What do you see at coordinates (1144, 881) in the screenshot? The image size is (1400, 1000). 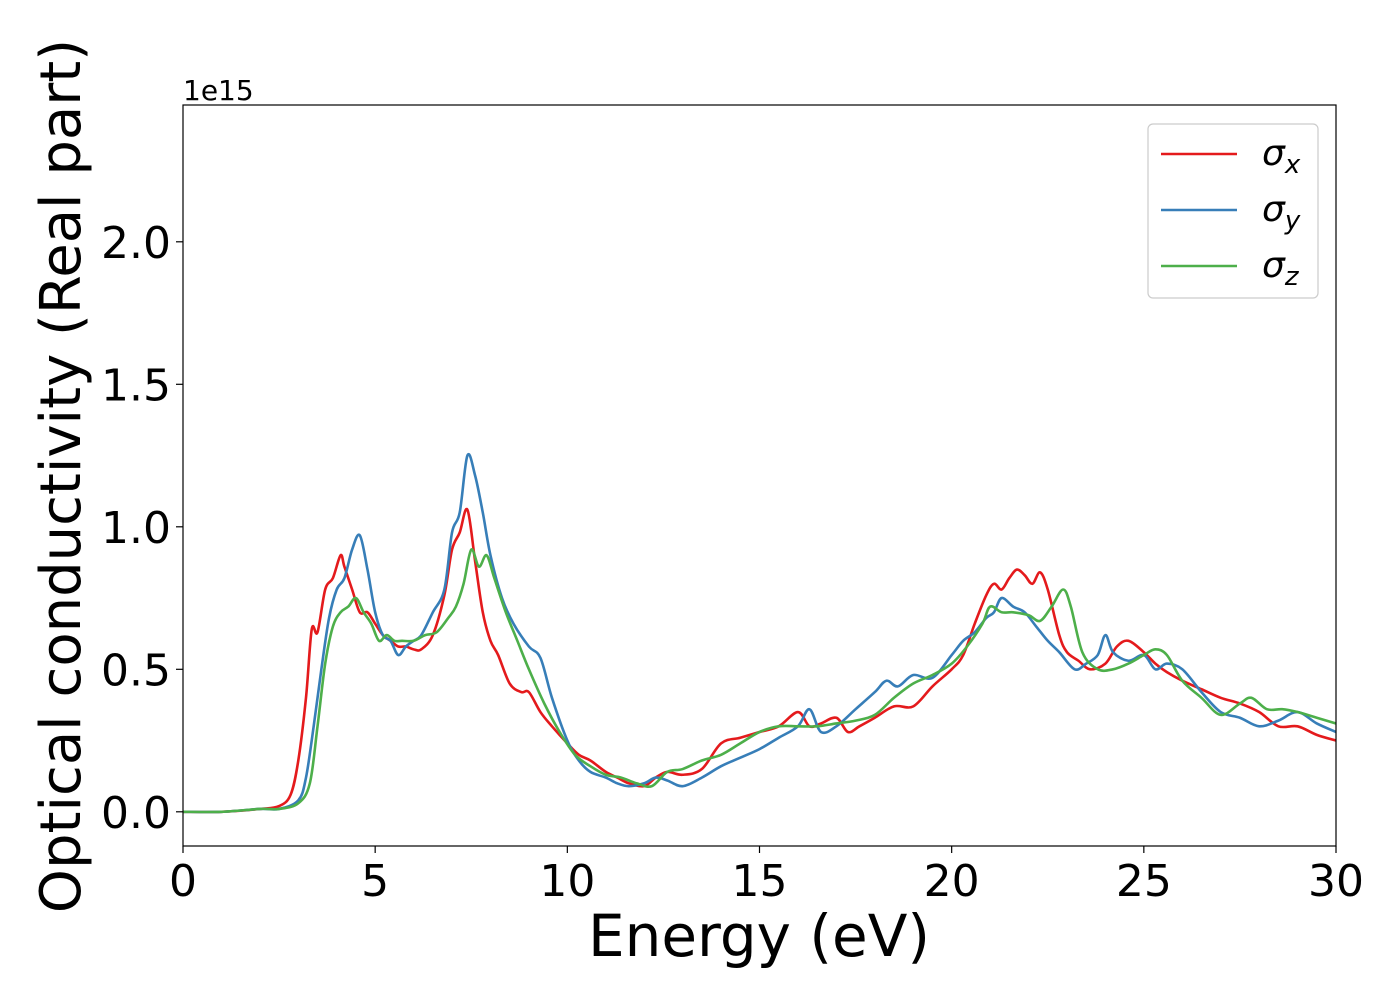 I see `x-tick-label: 25` at bounding box center [1144, 881].